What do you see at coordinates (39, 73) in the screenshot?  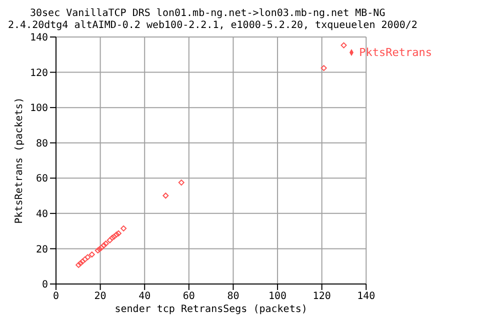 I see `y-tick-label: 120` at bounding box center [39, 73].